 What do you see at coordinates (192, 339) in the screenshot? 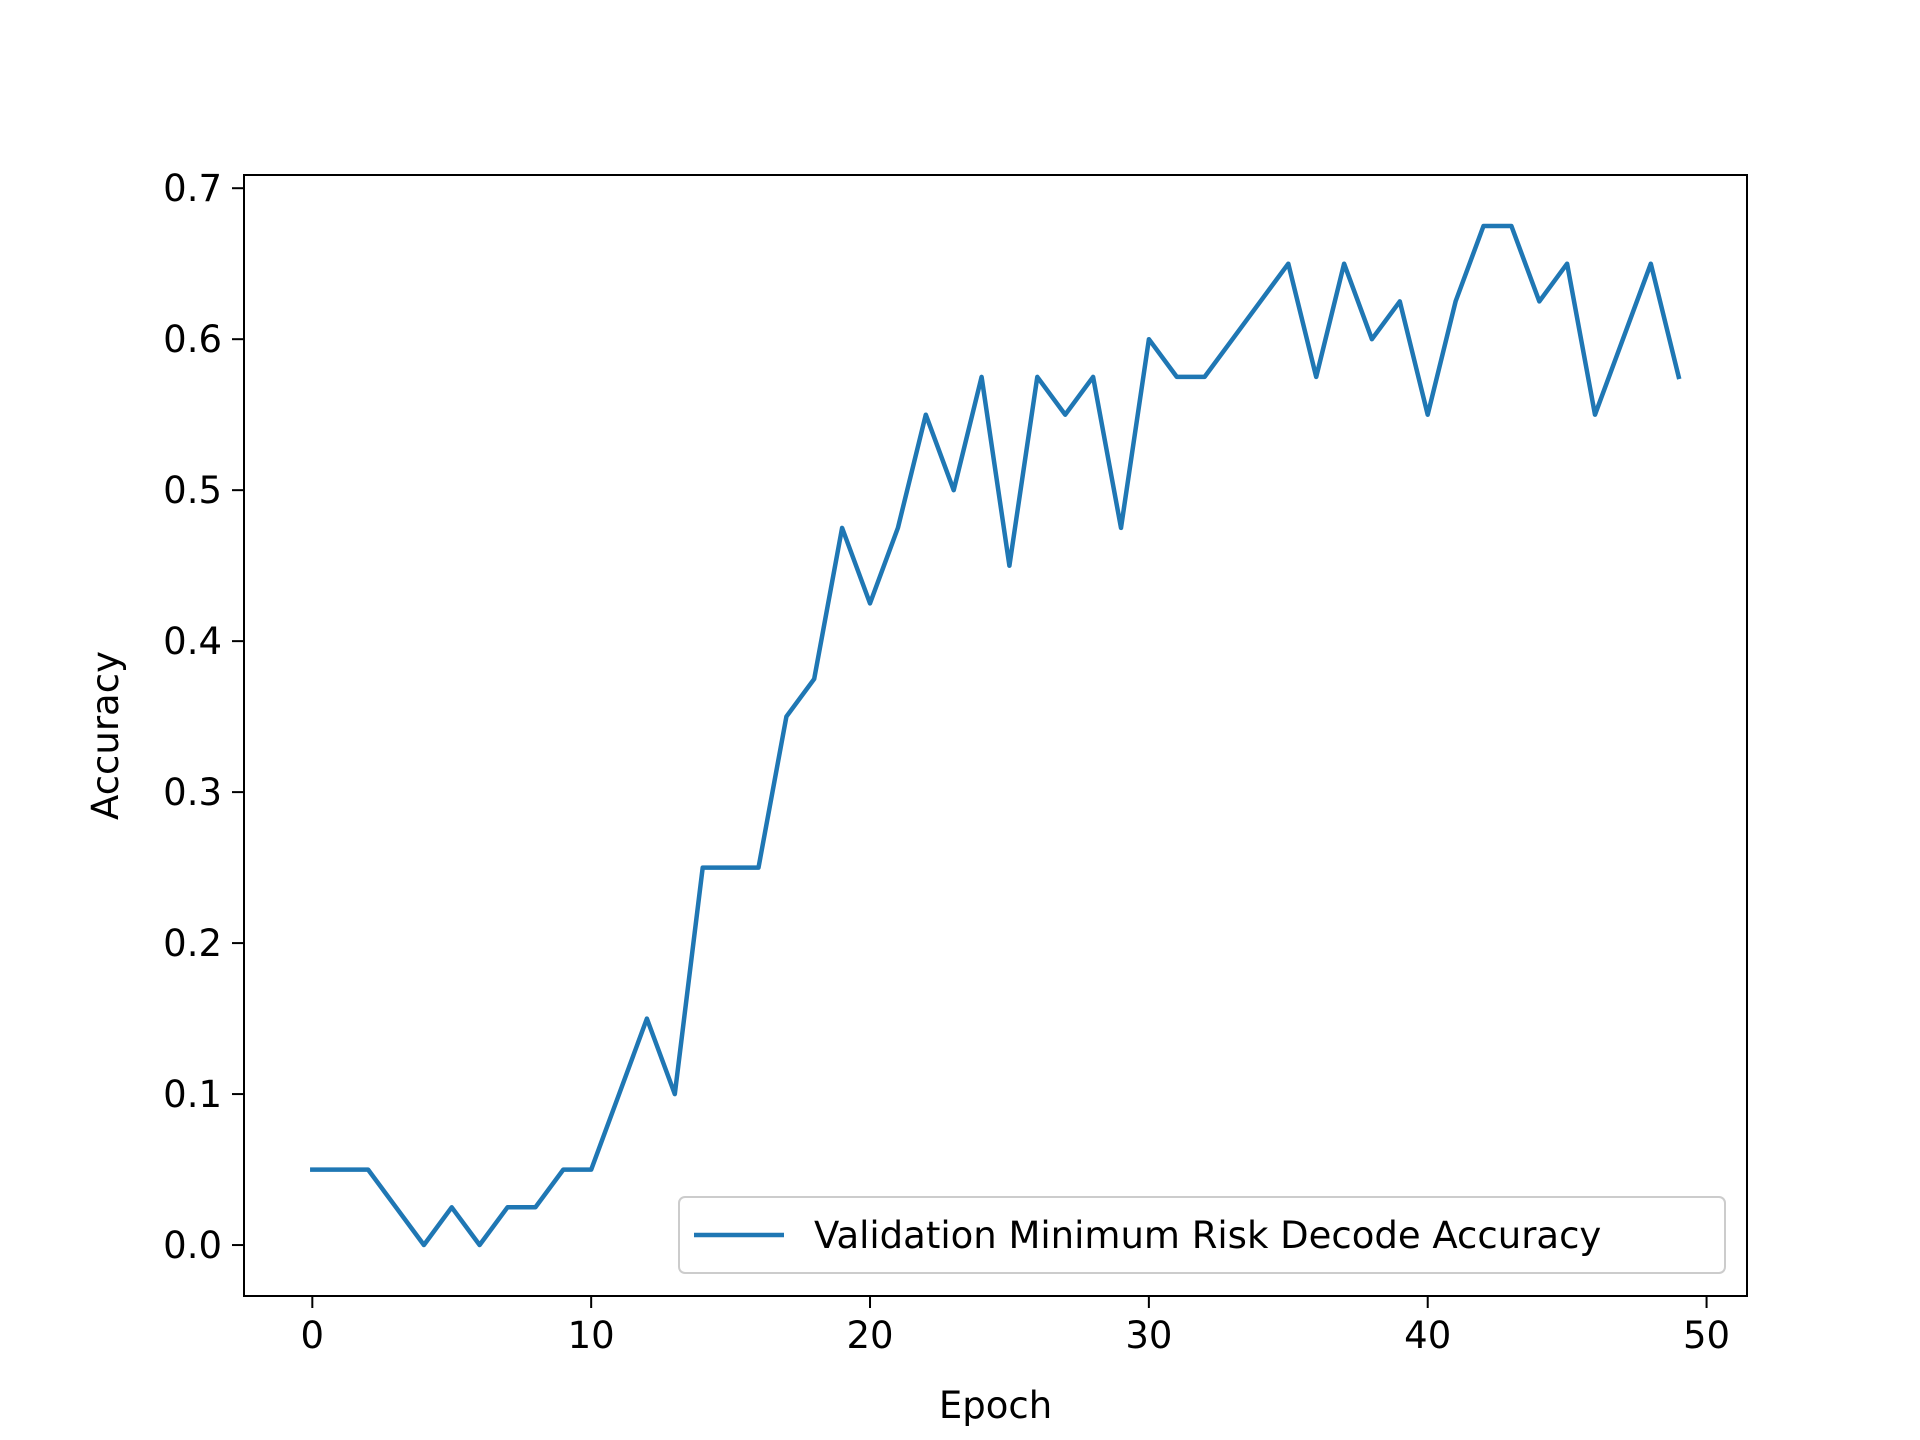
I see `y-tick-label: 0.6` at bounding box center [192, 339].